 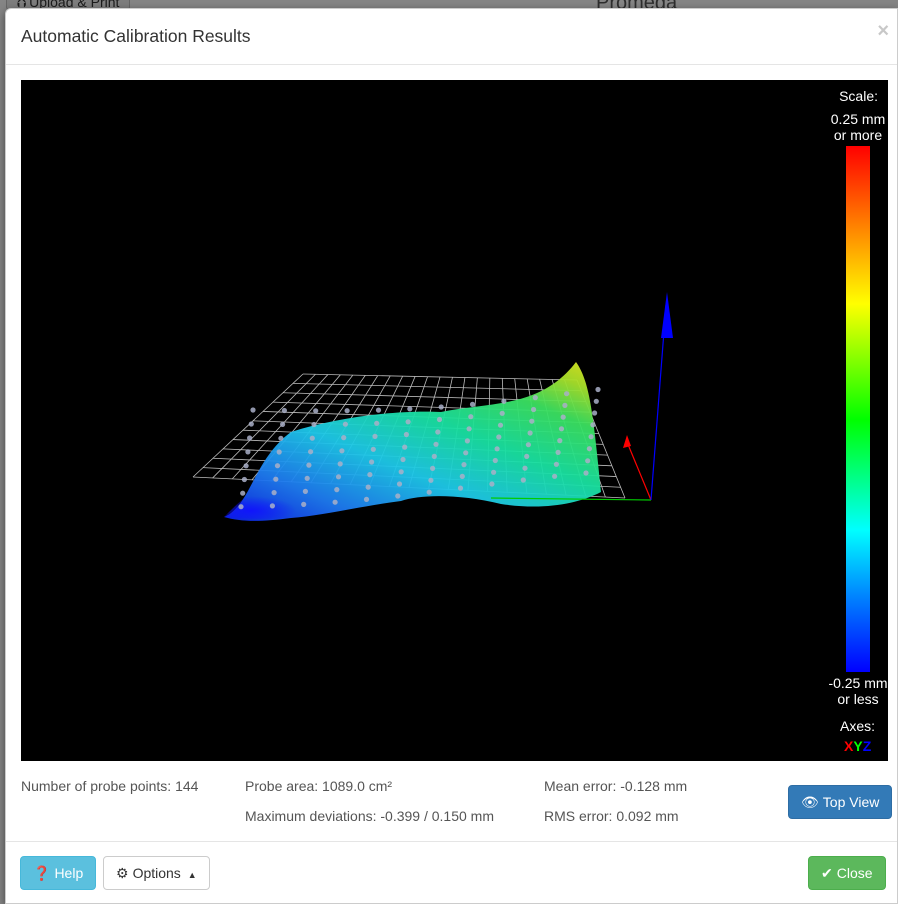 What do you see at coordinates (840, 802) in the screenshot?
I see `top-view-button: 👁 Top View` at bounding box center [840, 802].